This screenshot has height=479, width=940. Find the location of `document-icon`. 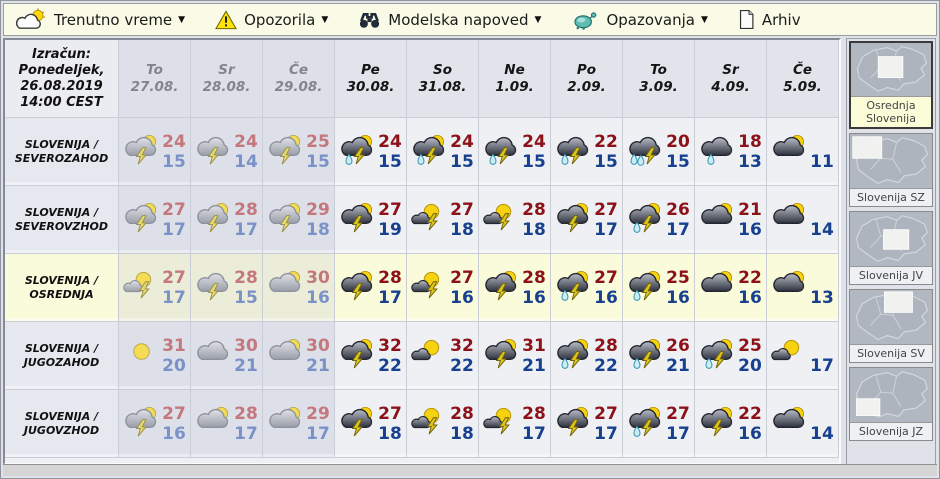

document-icon is located at coordinates (746, 19).